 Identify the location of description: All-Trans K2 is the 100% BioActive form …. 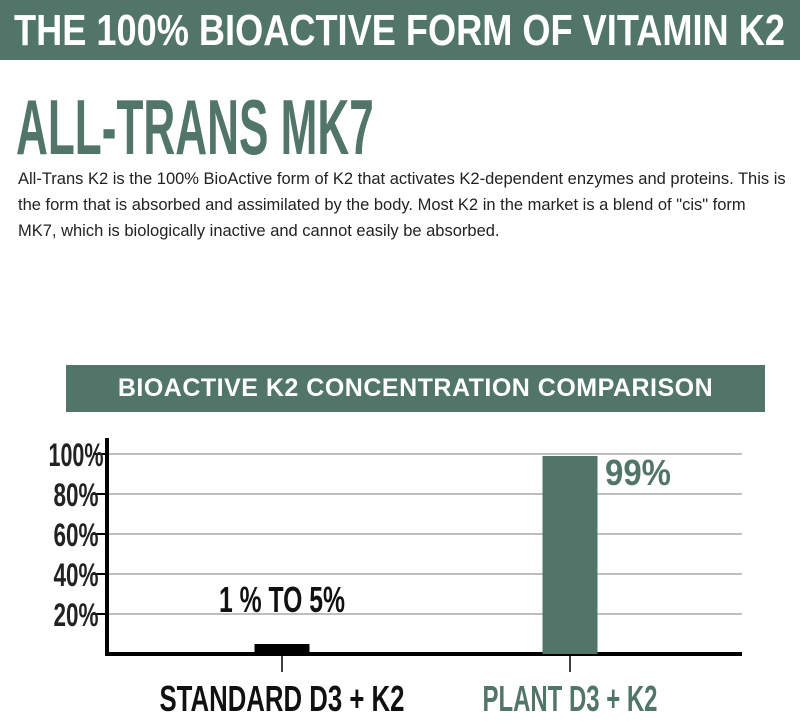
(402, 205).